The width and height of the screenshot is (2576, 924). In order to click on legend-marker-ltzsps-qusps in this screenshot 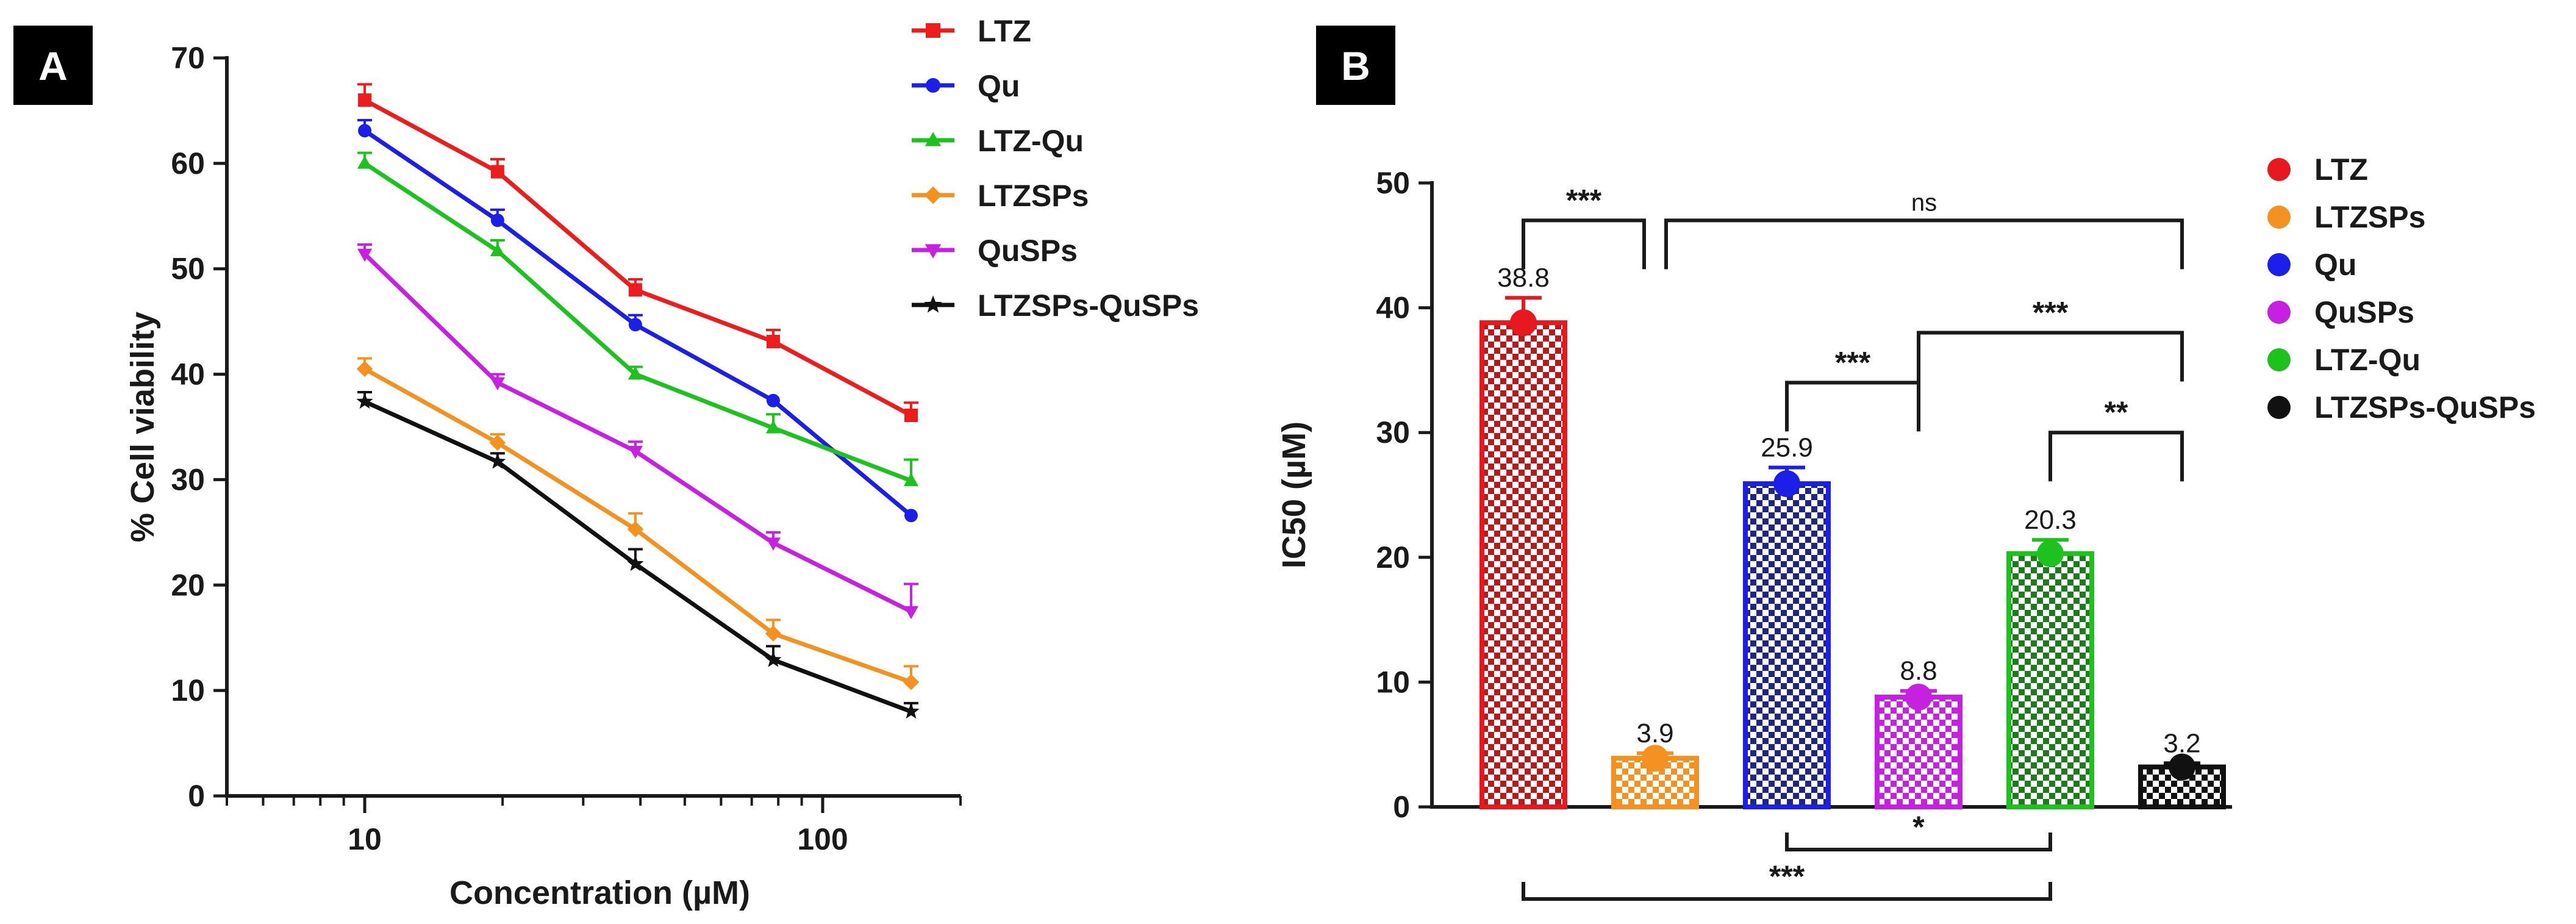, I will do `click(933, 304)`.